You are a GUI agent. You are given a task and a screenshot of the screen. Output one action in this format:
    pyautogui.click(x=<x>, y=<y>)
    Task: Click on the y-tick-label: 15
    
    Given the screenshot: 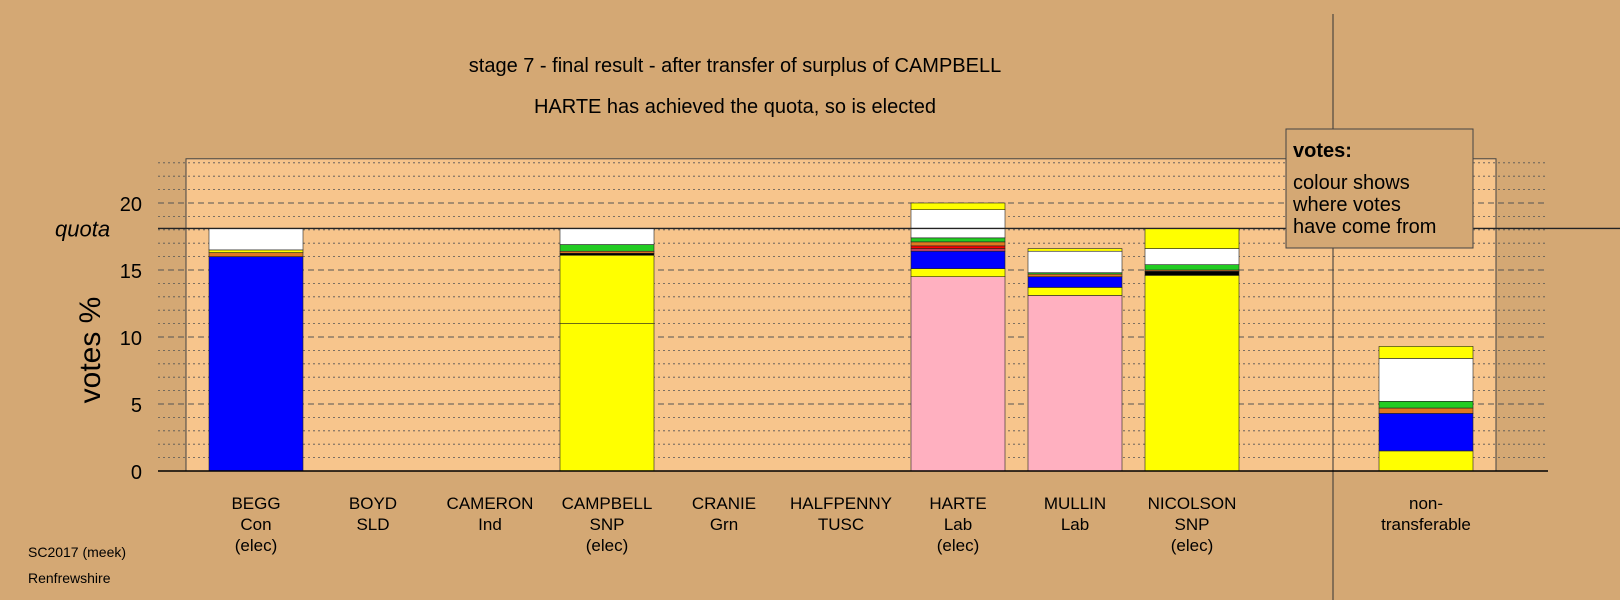 What is the action you would take?
    pyautogui.click(x=131, y=272)
    